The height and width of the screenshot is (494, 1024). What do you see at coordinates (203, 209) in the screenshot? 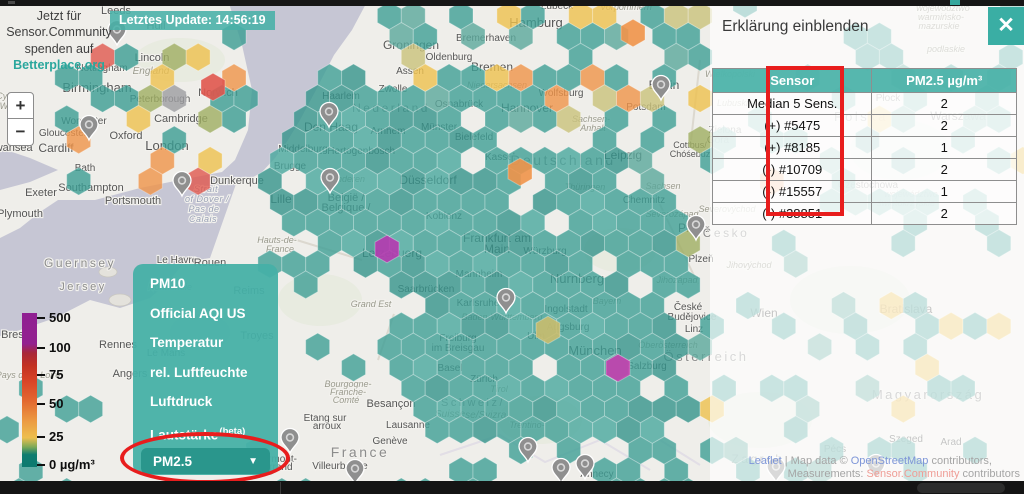
I see `map-label: Pas de` at bounding box center [203, 209].